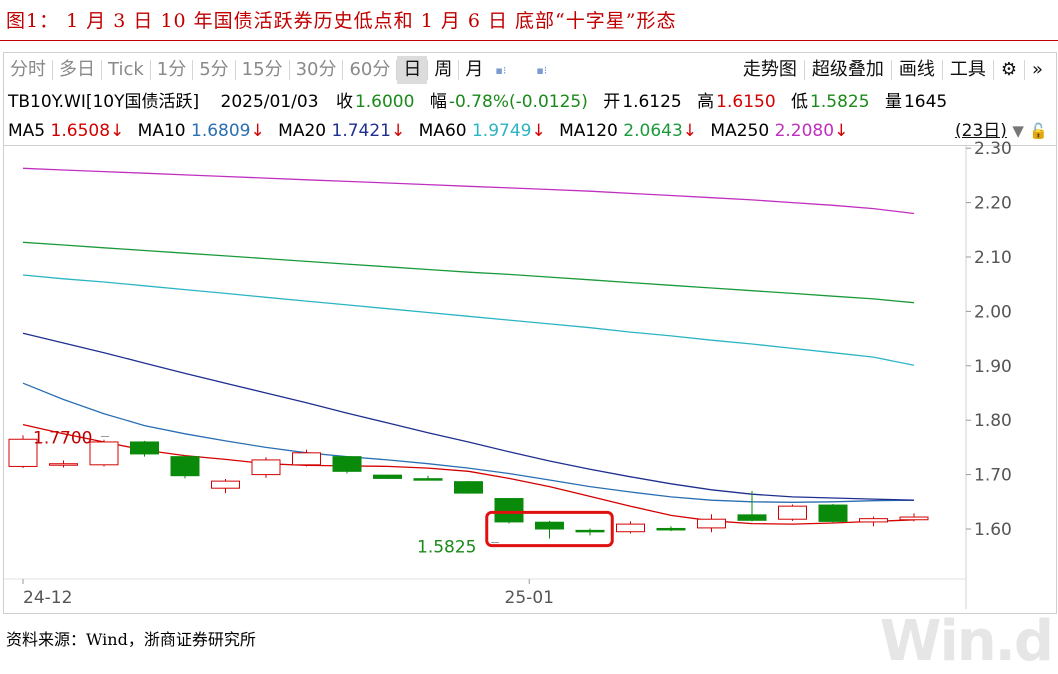  Describe the element at coordinates (482, 131) in the screenshot. I see `ma-legend-item: MA60 1.9749↓` at that location.